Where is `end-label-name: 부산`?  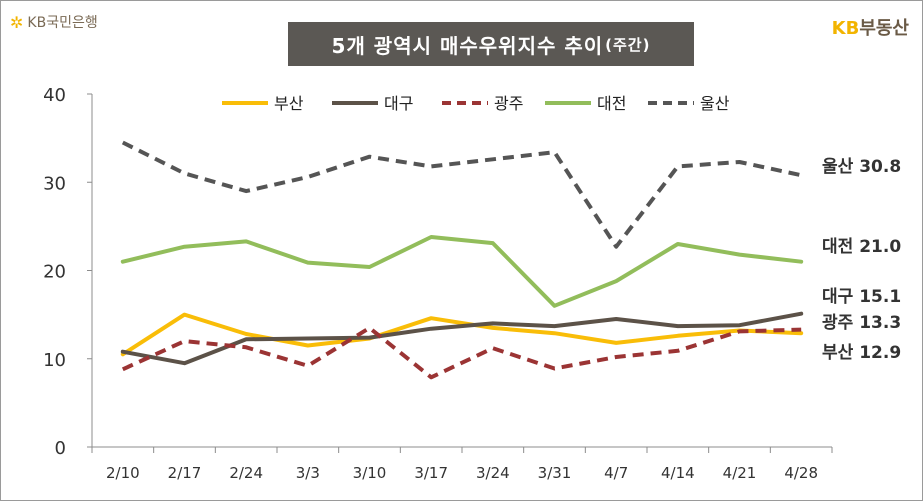
end-label-name: 부산 is located at coordinates (840, 353).